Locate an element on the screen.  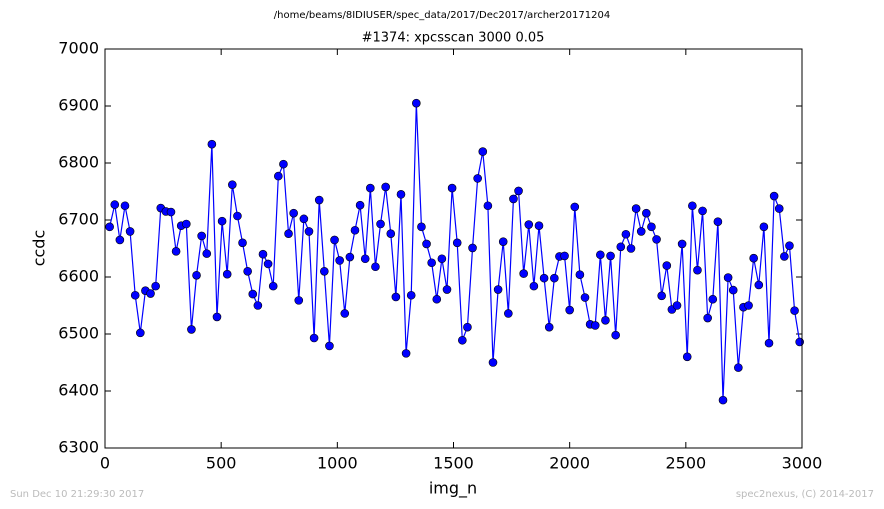
x-tick-label: 1500 is located at coordinates (453, 463).